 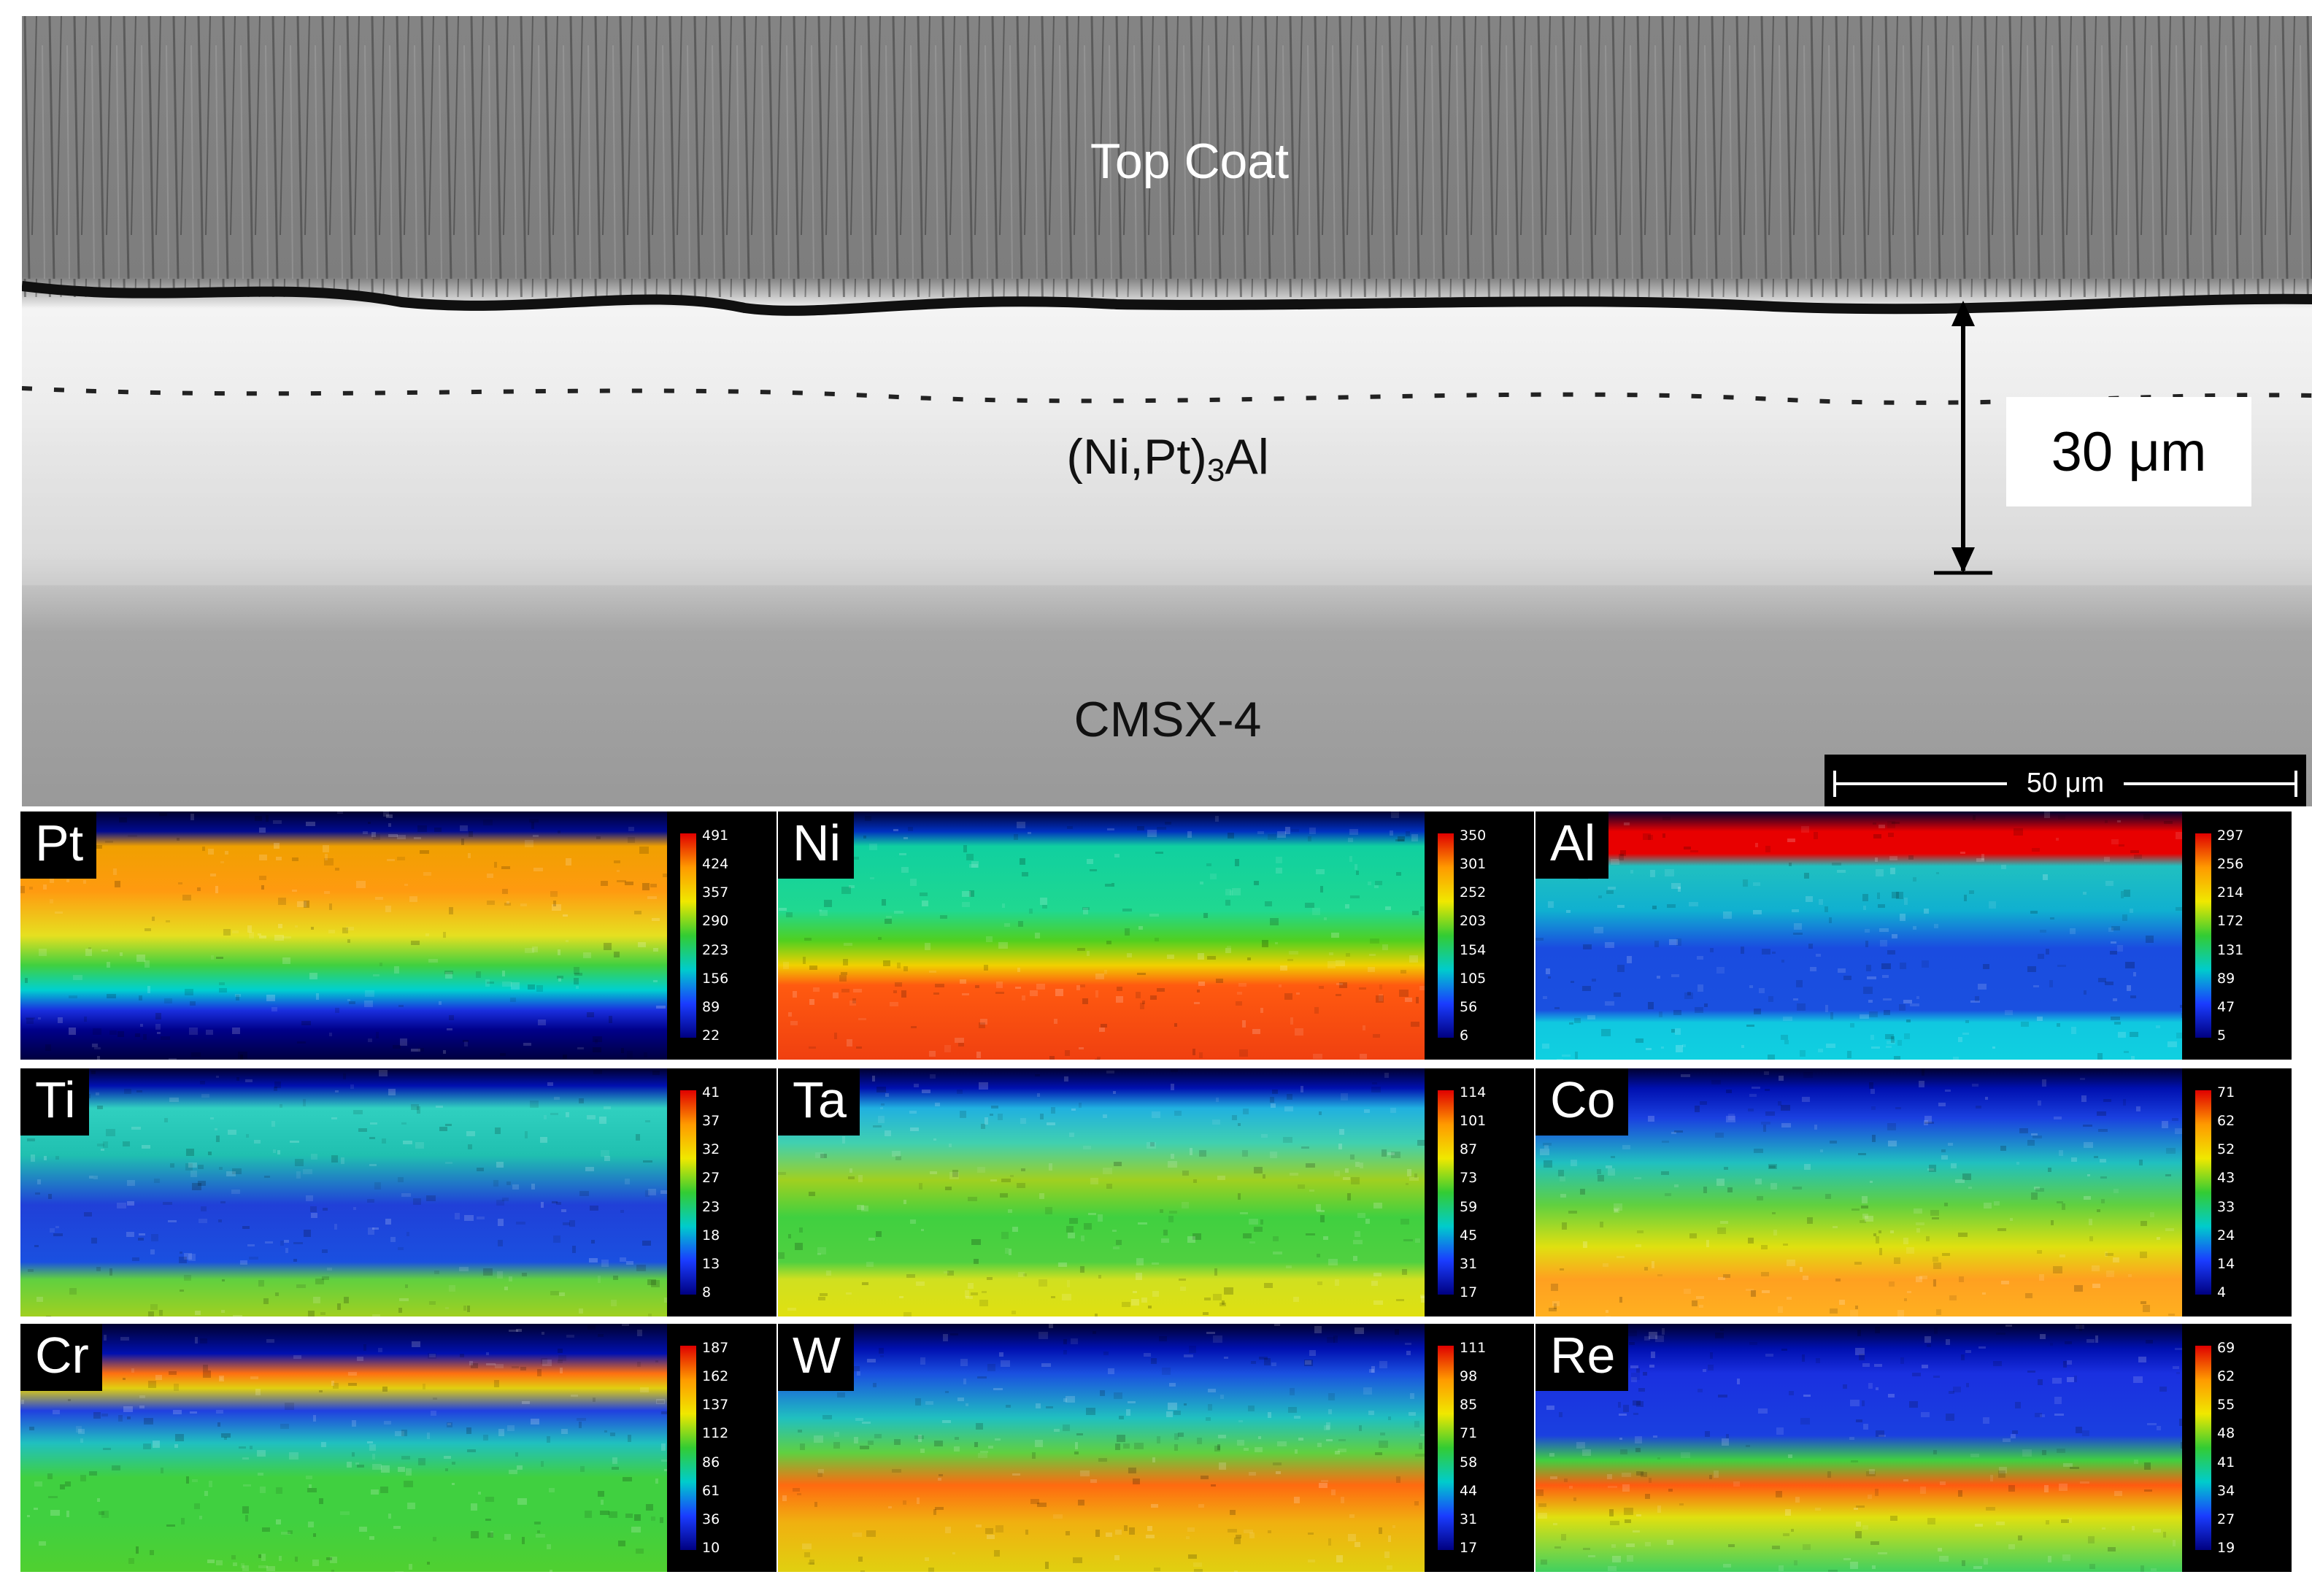 I want to click on colorbar-tick-label: 37, so click(x=711, y=1121).